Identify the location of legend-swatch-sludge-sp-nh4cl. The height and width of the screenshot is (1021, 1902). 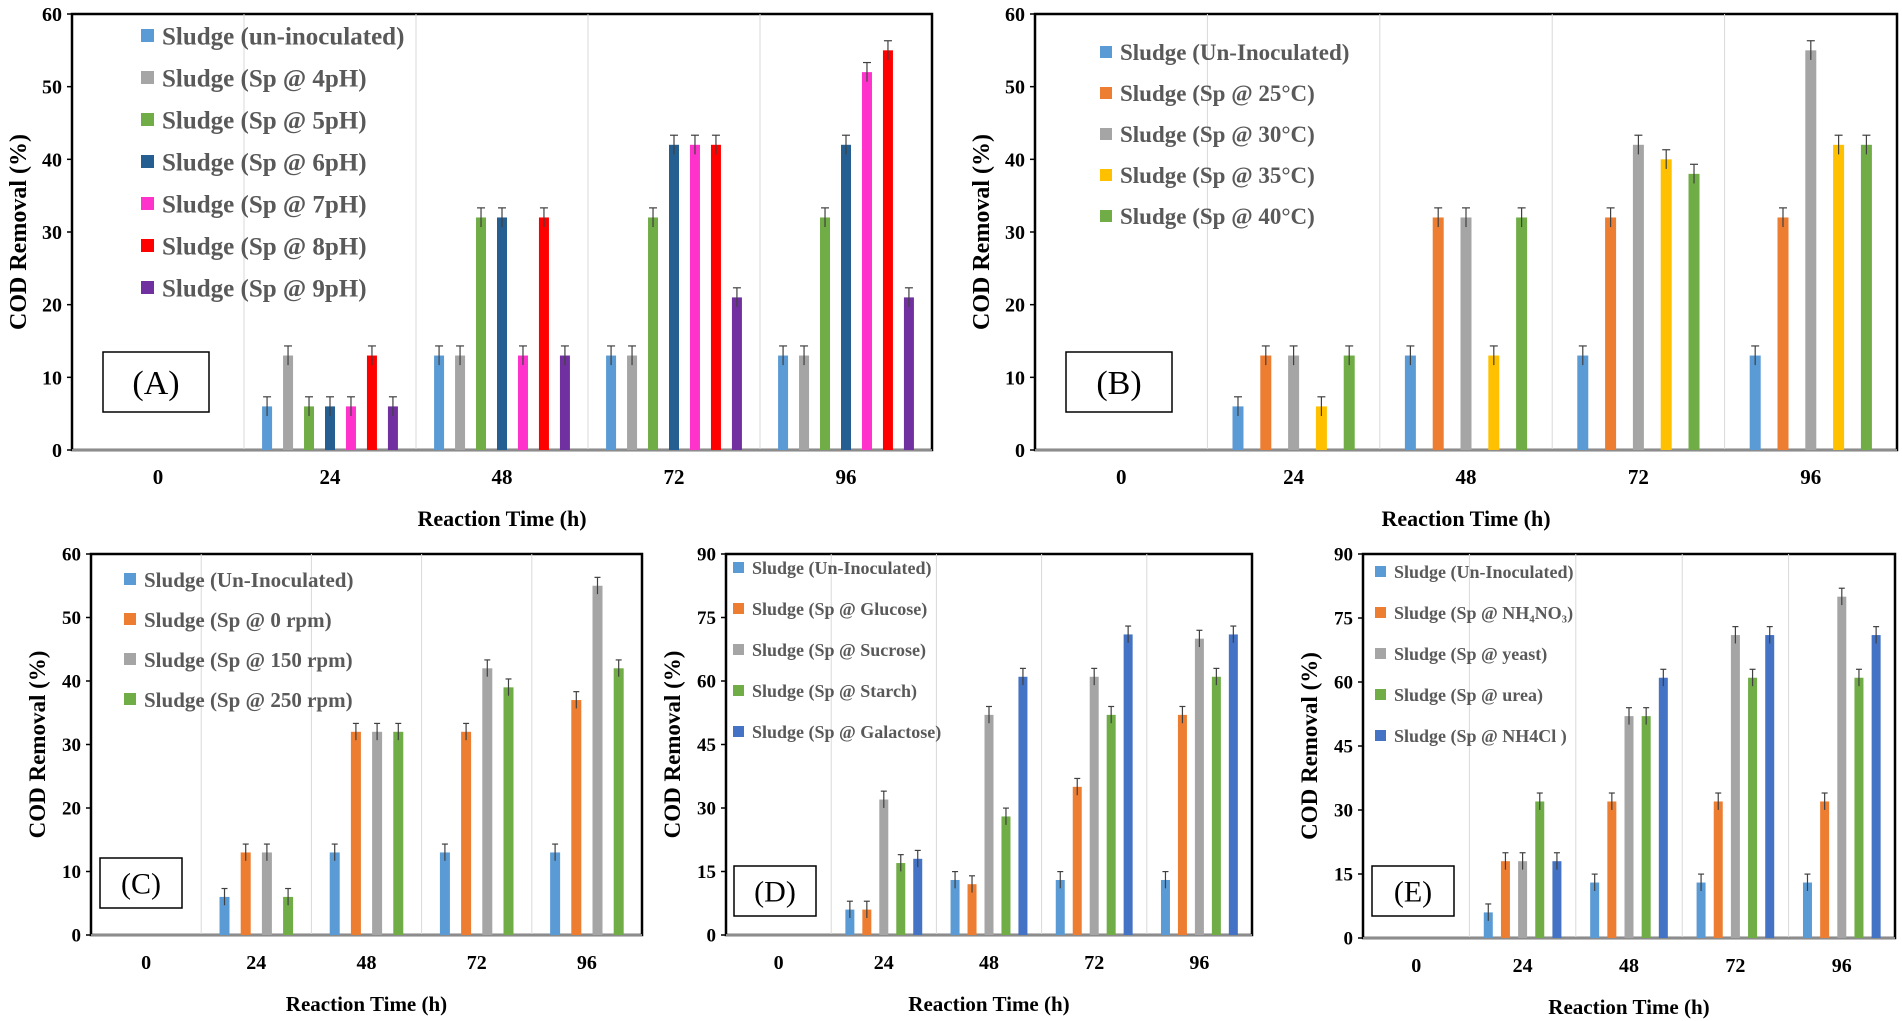
(1380, 735).